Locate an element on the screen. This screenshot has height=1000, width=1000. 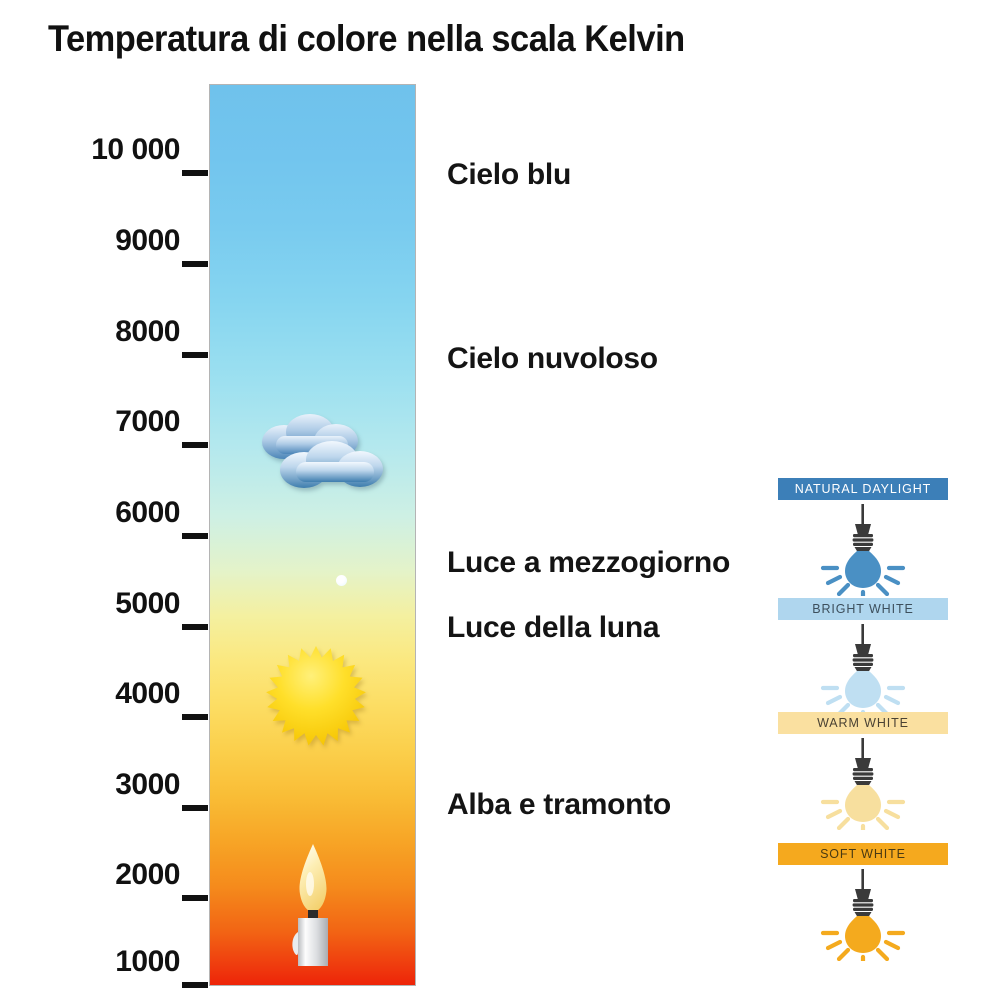
bulb-card-banner: WARM WHITE is located at coordinates (863, 723).